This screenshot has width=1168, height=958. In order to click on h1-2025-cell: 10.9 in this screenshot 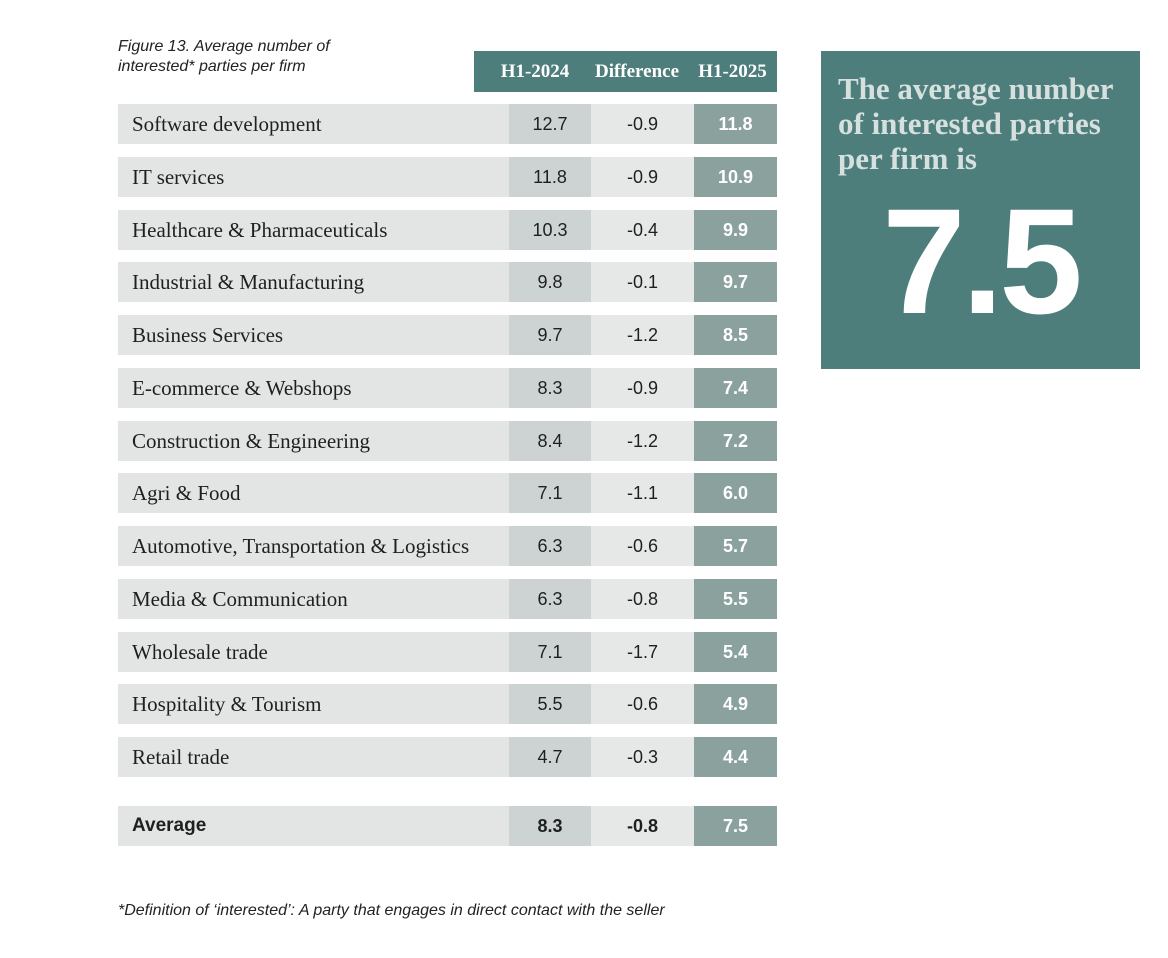, I will do `click(735, 176)`.